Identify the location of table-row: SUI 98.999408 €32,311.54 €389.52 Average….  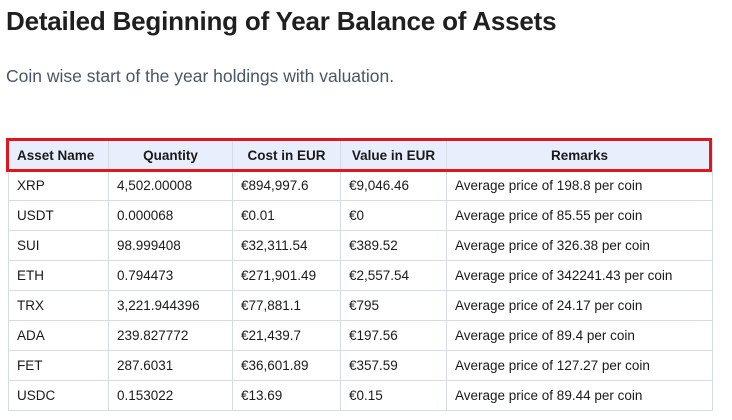
(360, 245).